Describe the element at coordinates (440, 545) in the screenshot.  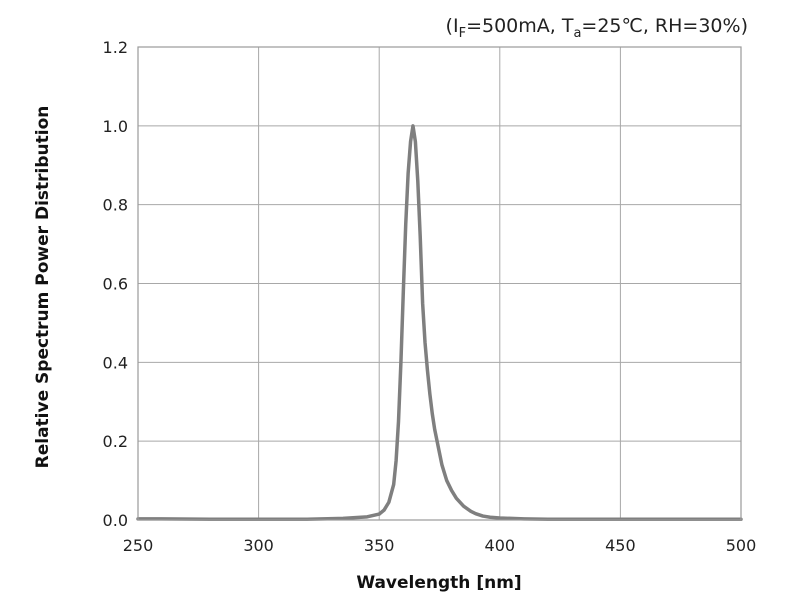
I see `x-tick-labels: 250 300 350 400 450 500` at that location.